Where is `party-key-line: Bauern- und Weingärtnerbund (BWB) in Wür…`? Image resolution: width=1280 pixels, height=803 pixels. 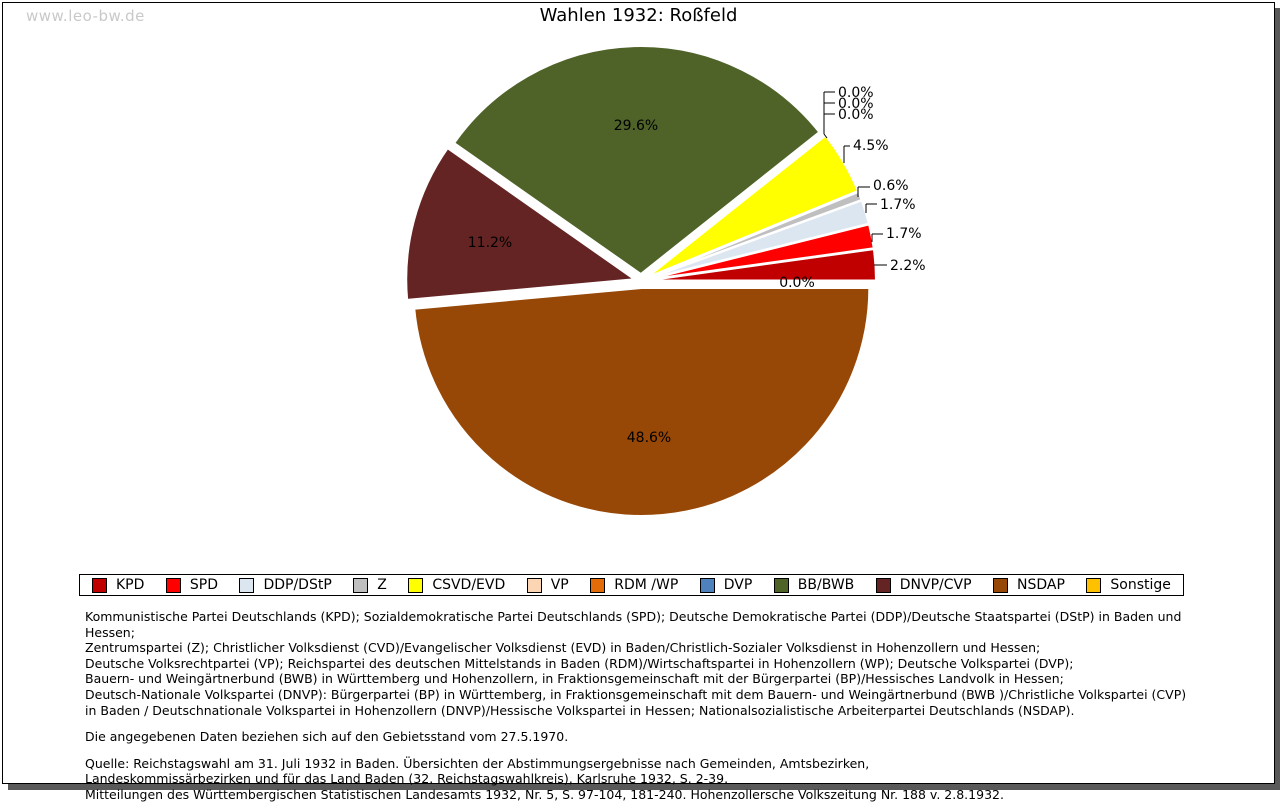 party-key-line: Bauern- und Weingärtnerbund (BWB) in Wür… is located at coordinates (574, 679).